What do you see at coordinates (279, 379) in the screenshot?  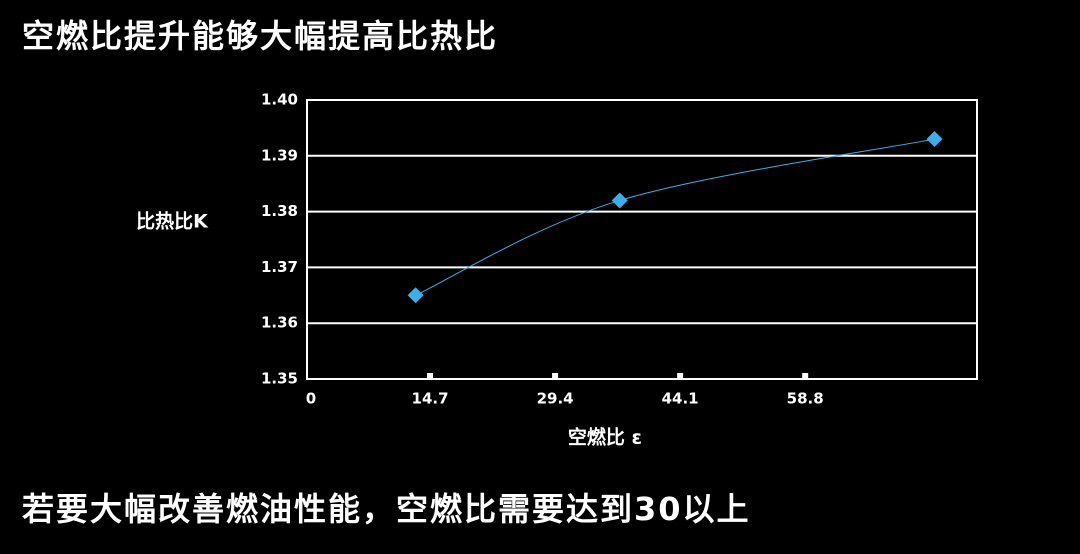 I see `y-tick-label: 1.35` at bounding box center [279, 379].